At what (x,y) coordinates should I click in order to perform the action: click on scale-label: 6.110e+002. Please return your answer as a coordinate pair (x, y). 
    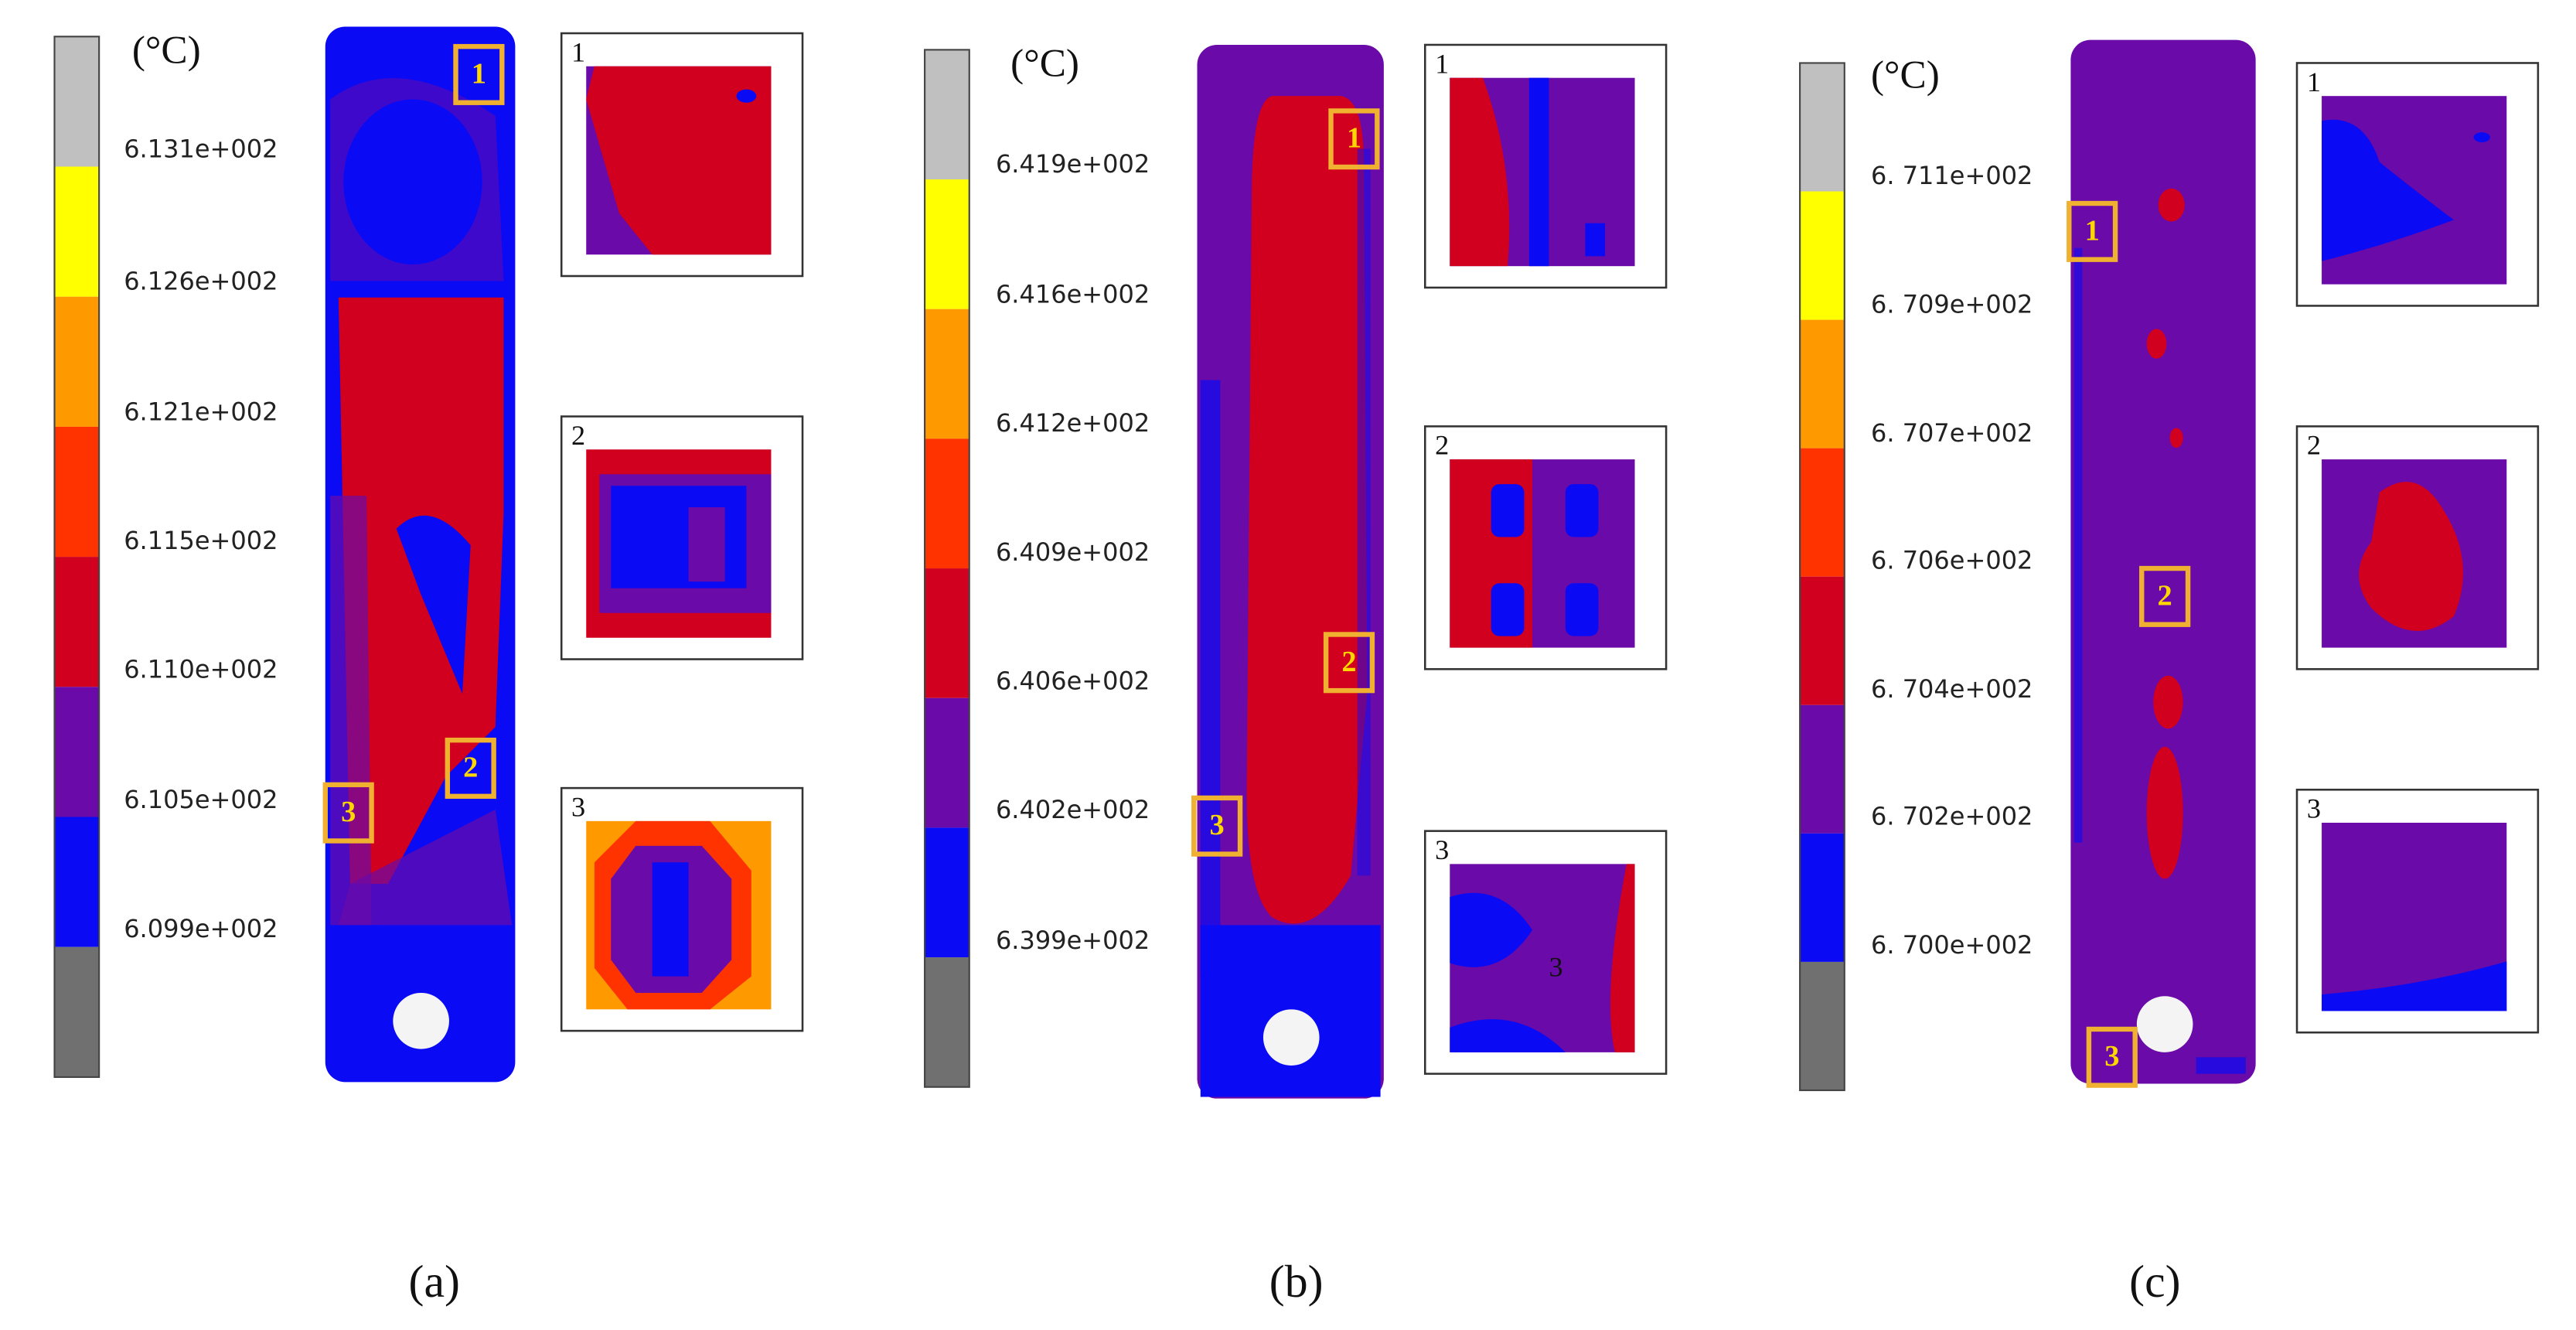
    Looking at the image, I should click on (201, 669).